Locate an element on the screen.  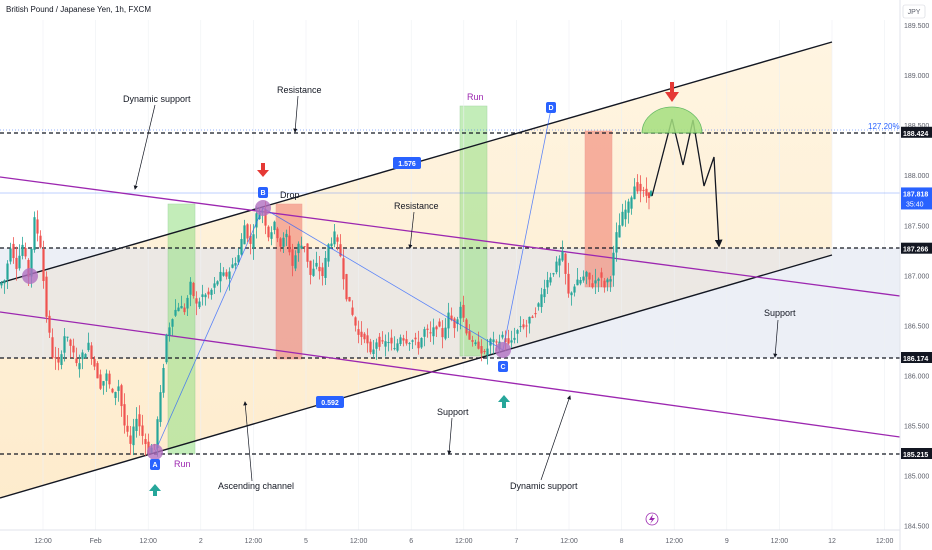
svg-text: A is located at coordinates (154, 465).